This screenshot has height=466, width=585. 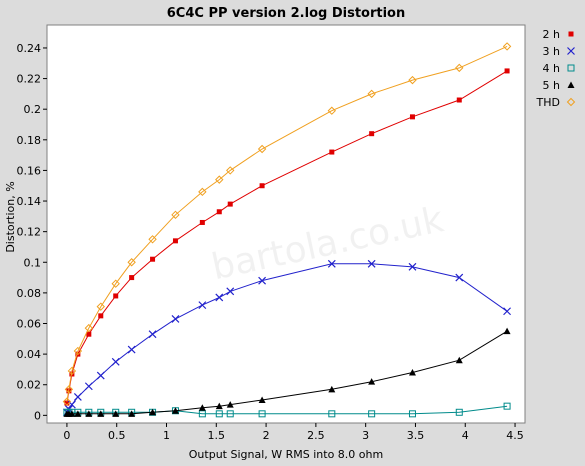 I want to click on x-tick-label: 4, so click(x=465, y=435).